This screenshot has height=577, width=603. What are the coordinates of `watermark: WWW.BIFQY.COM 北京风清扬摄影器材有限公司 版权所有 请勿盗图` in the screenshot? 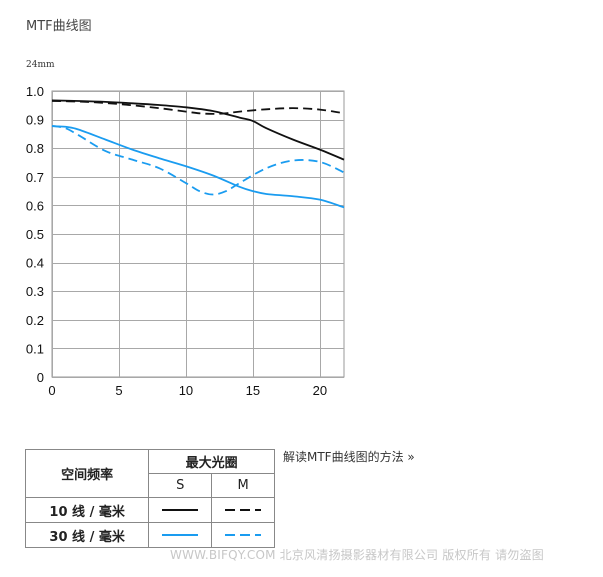 It's located at (357, 555).